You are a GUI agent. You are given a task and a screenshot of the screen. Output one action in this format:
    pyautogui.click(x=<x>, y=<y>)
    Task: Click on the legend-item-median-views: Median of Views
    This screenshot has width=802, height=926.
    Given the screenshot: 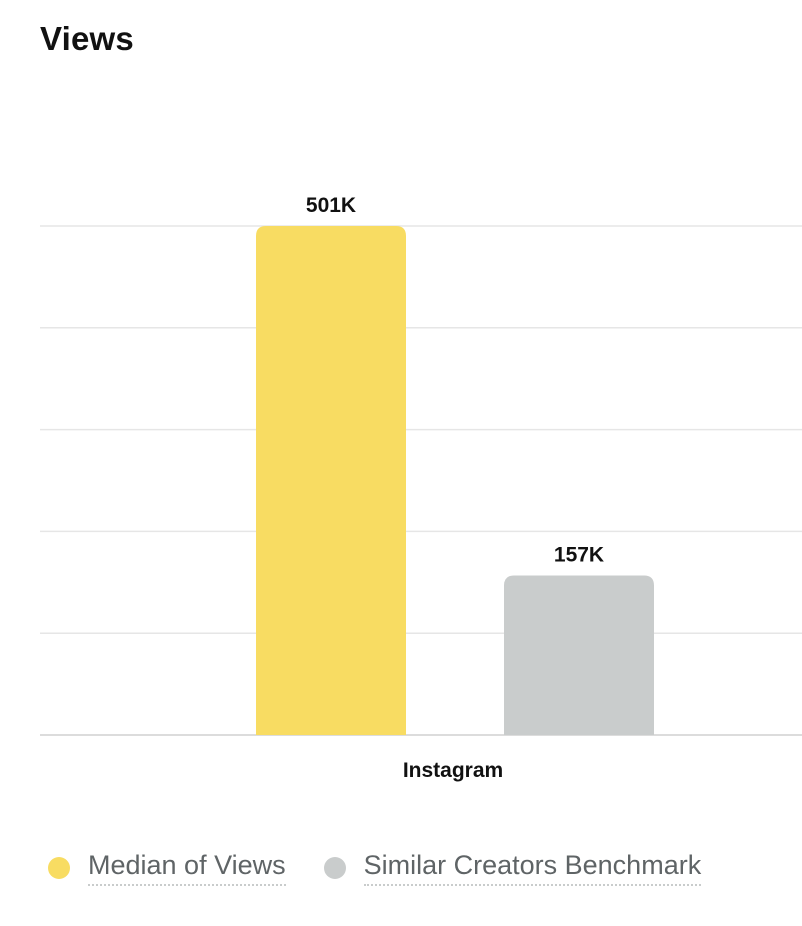 What is the action you would take?
    pyautogui.click(x=167, y=868)
    